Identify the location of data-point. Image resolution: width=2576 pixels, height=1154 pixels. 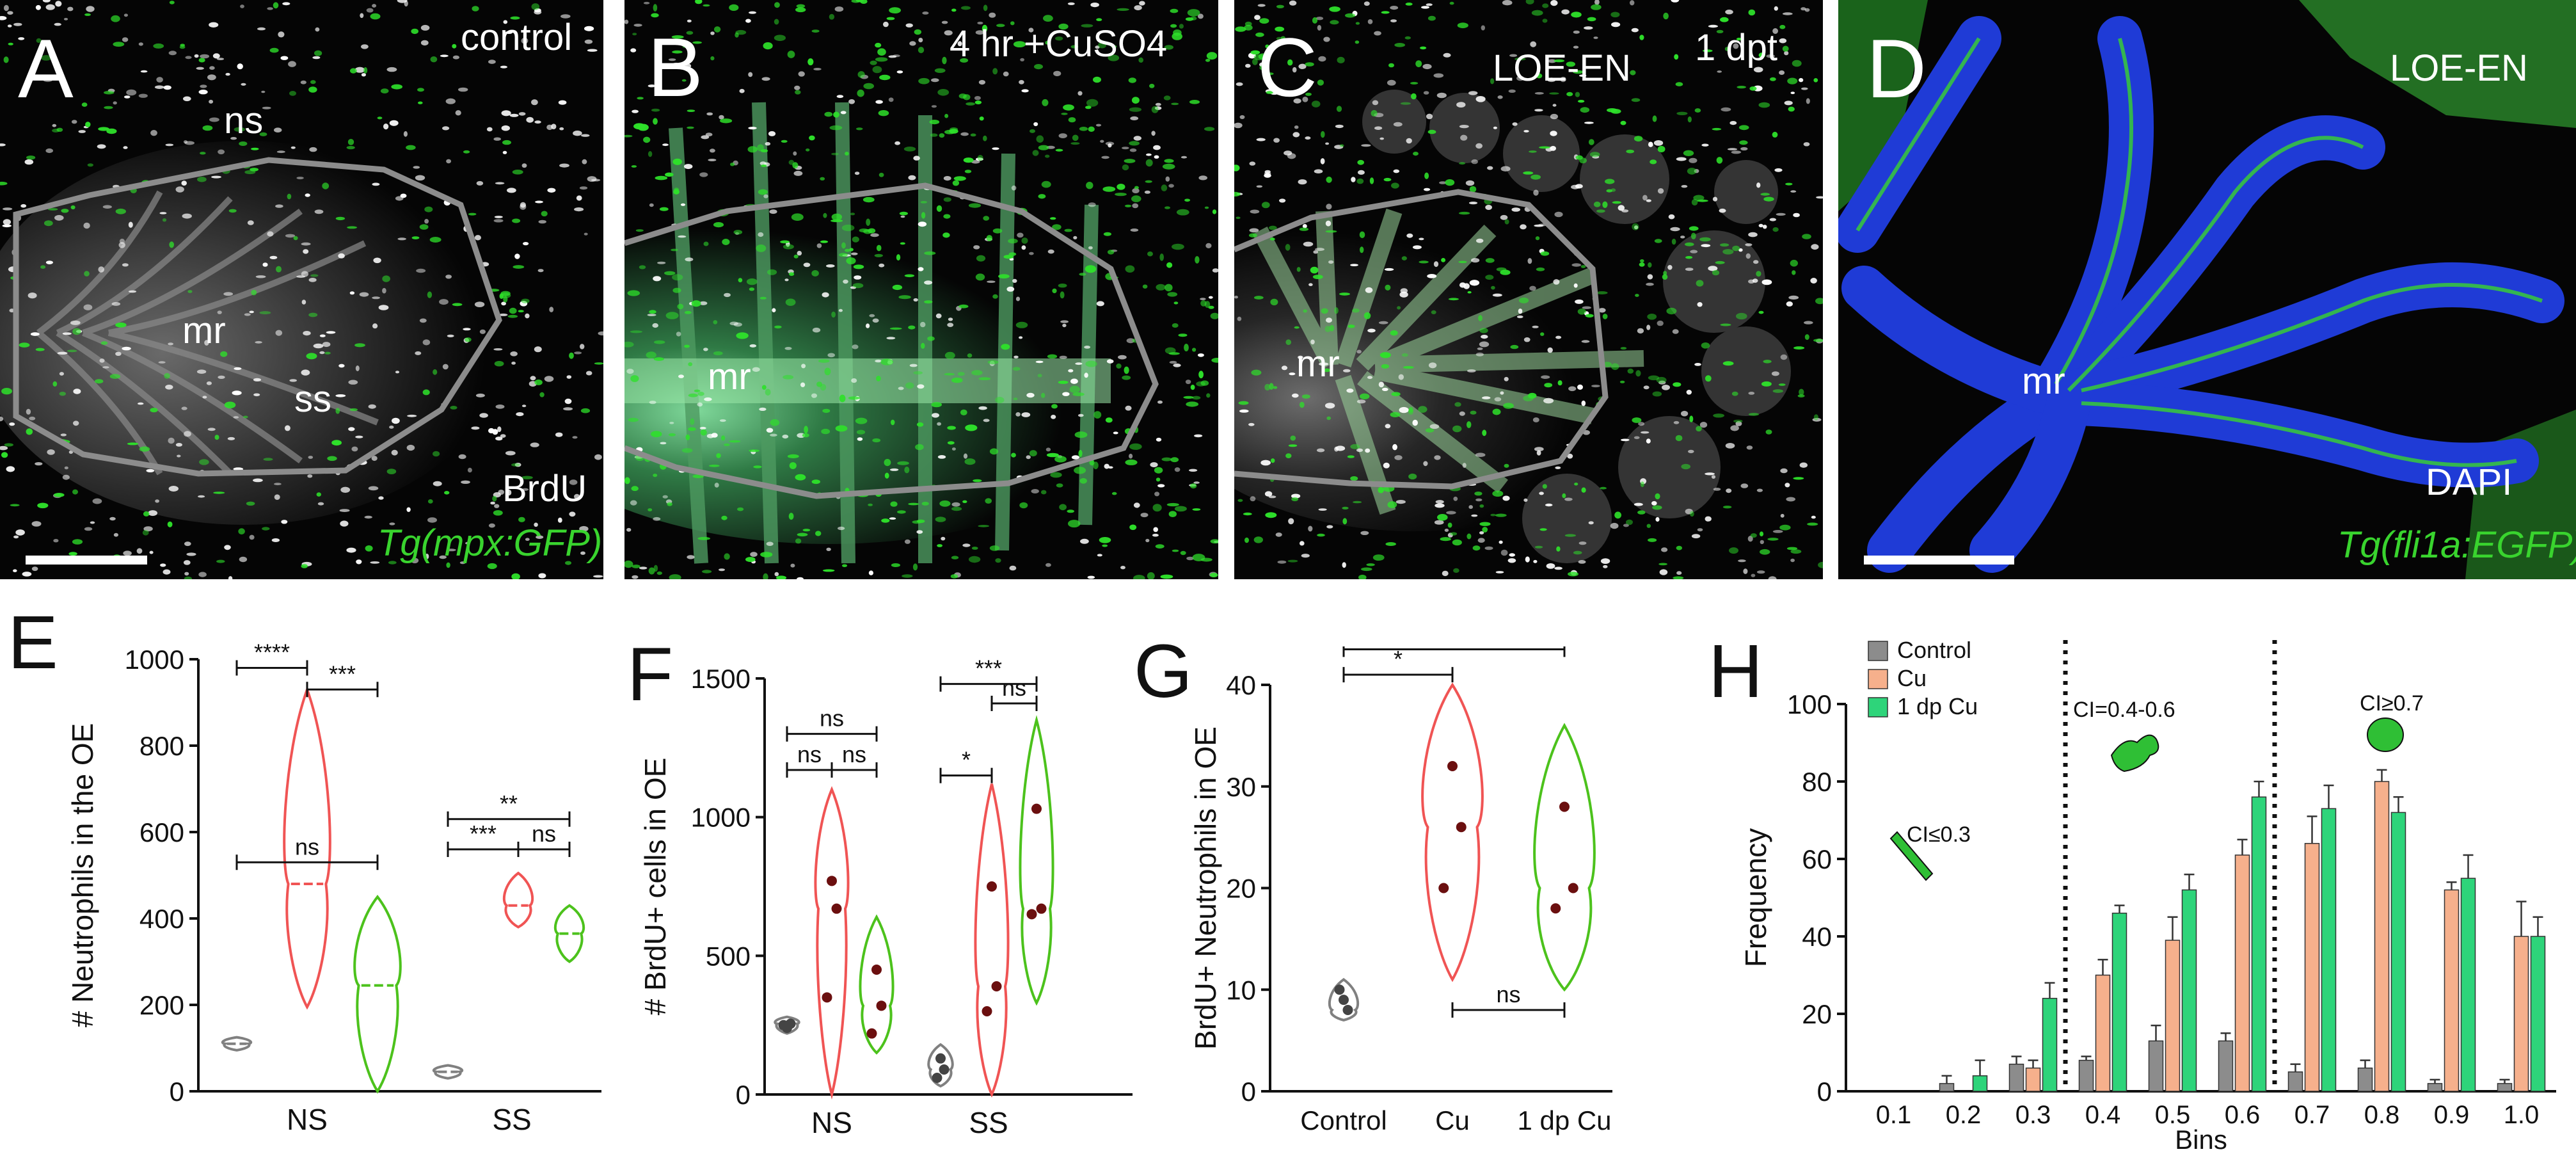
(945, 1069).